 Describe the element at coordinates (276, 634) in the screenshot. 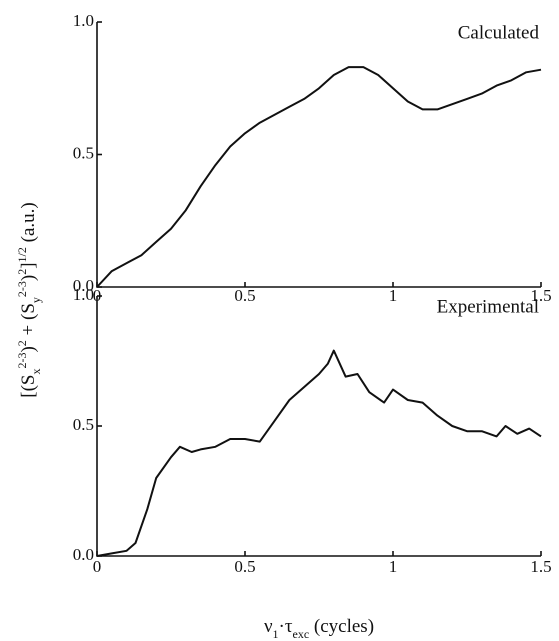

I see `x-axis-label-part: 1` at that location.